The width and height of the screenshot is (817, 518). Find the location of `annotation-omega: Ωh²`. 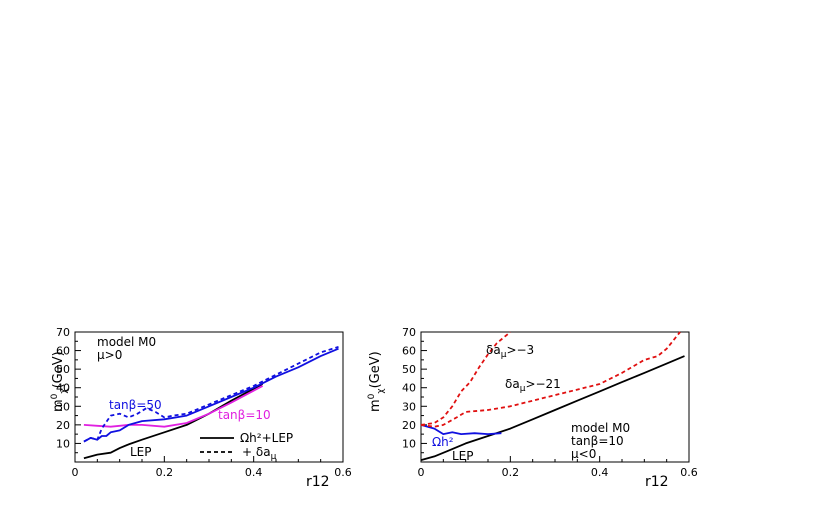

annotation-omega: Ωh² is located at coordinates (443, 442).